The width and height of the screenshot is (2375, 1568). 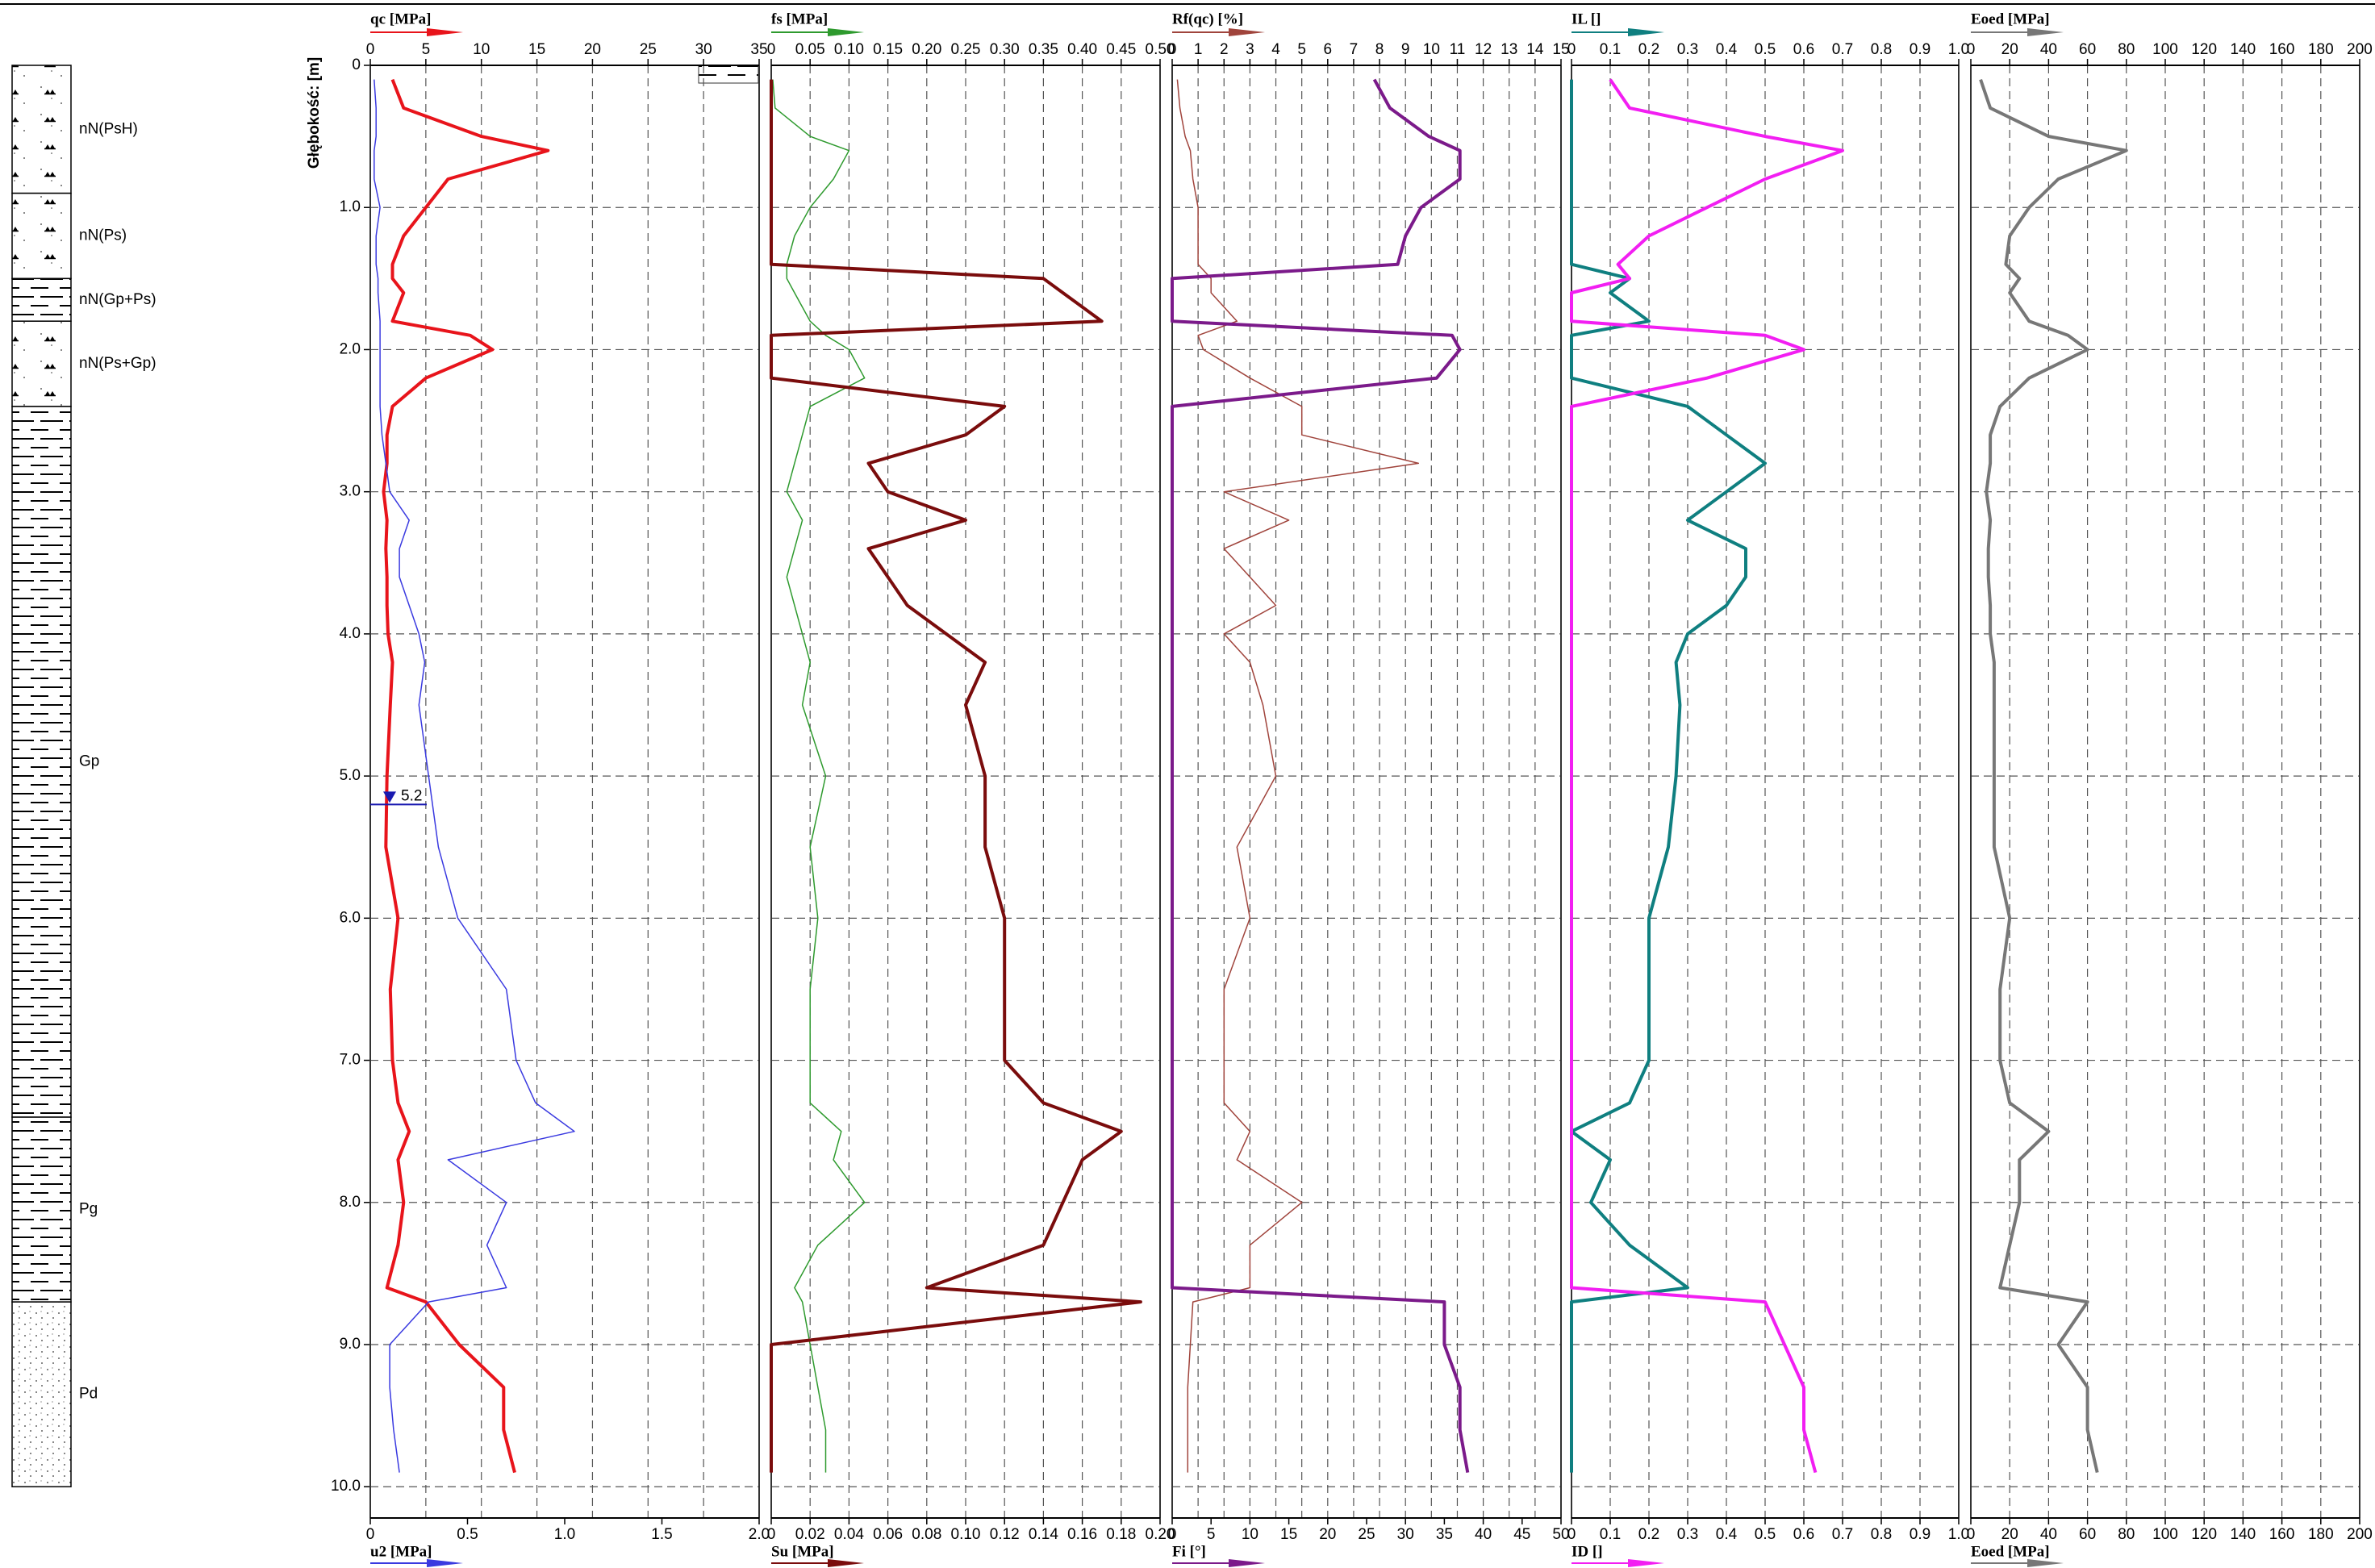 I want to click on soil-label: nN(Ps+Gp), so click(x=118, y=364).